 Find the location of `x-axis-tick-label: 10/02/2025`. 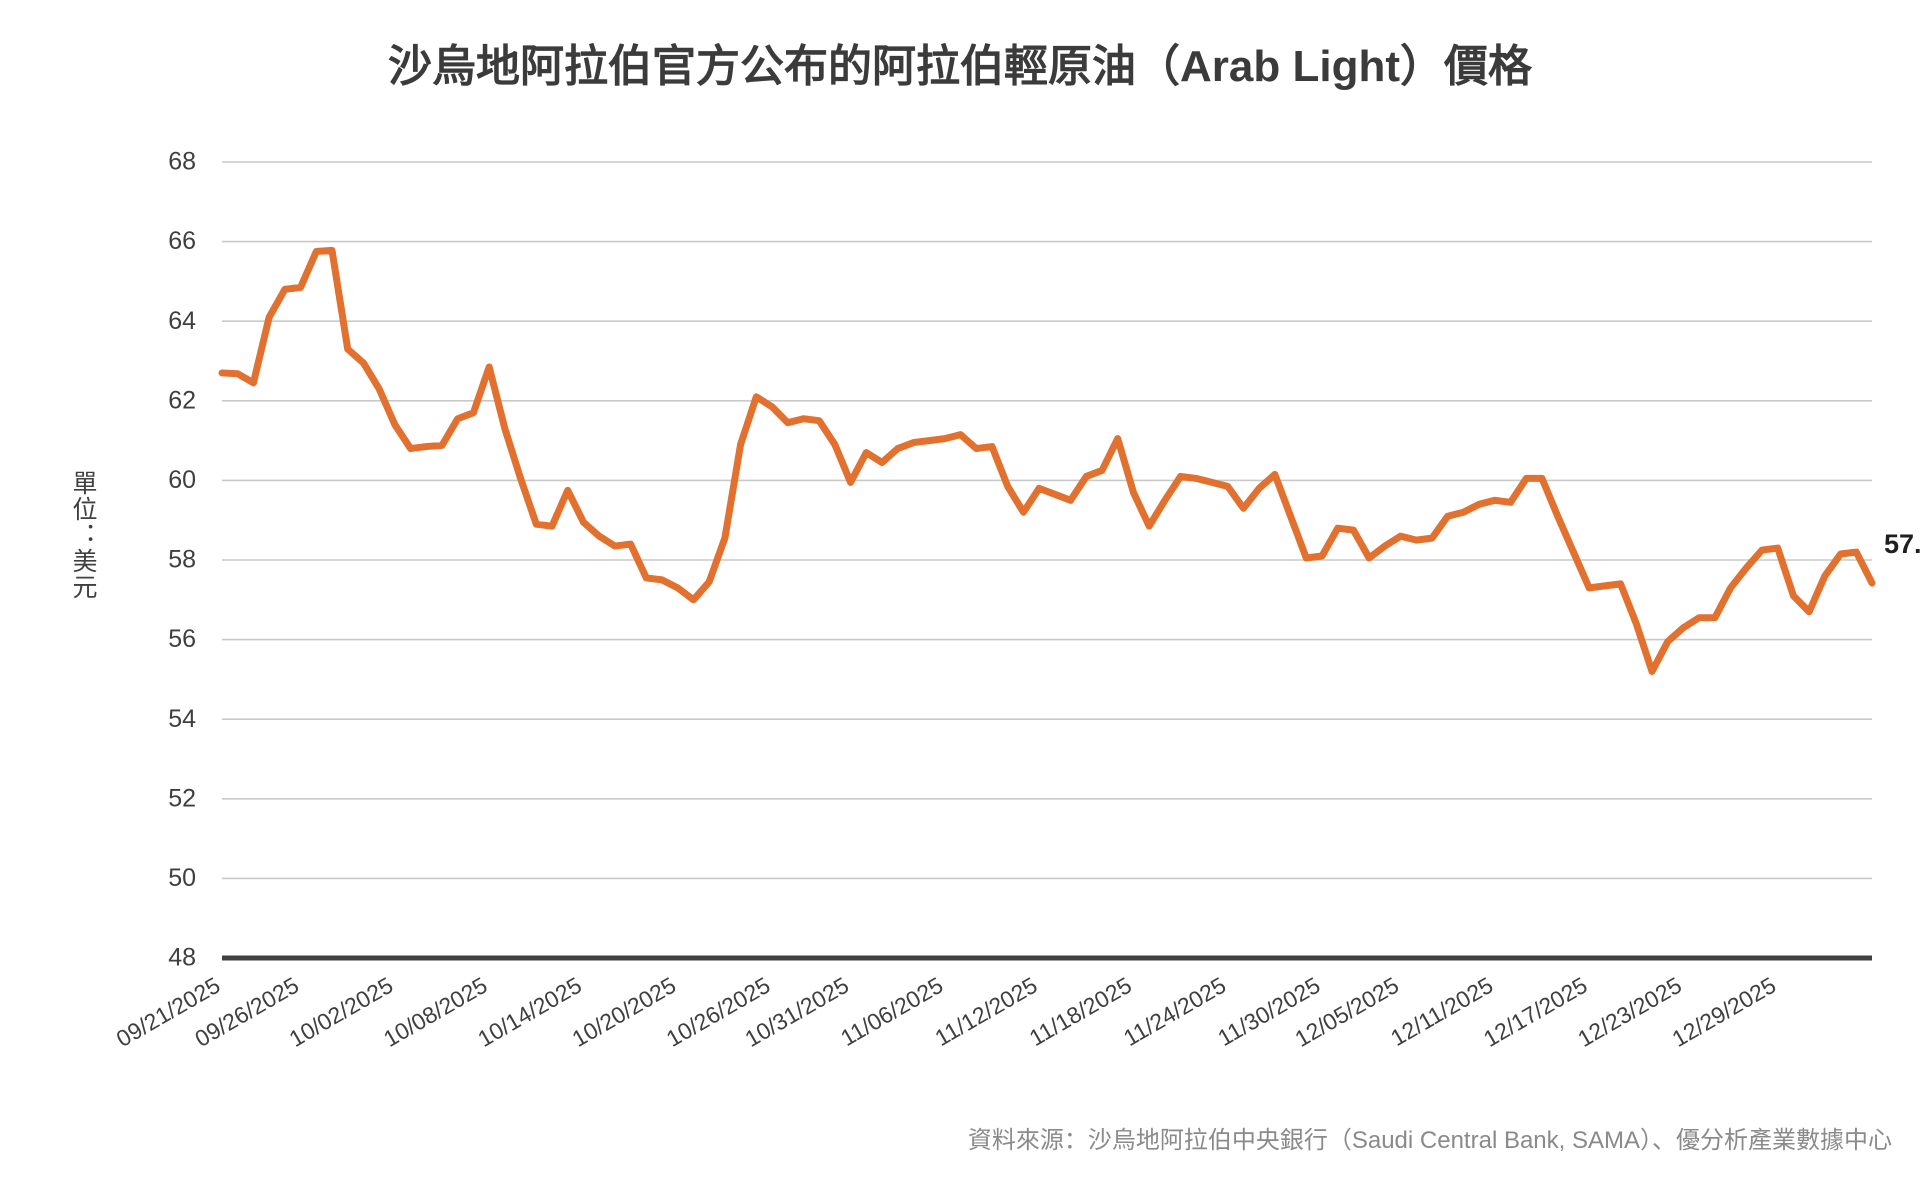

x-axis-tick-label: 10/02/2025 is located at coordinates (341, 1012).